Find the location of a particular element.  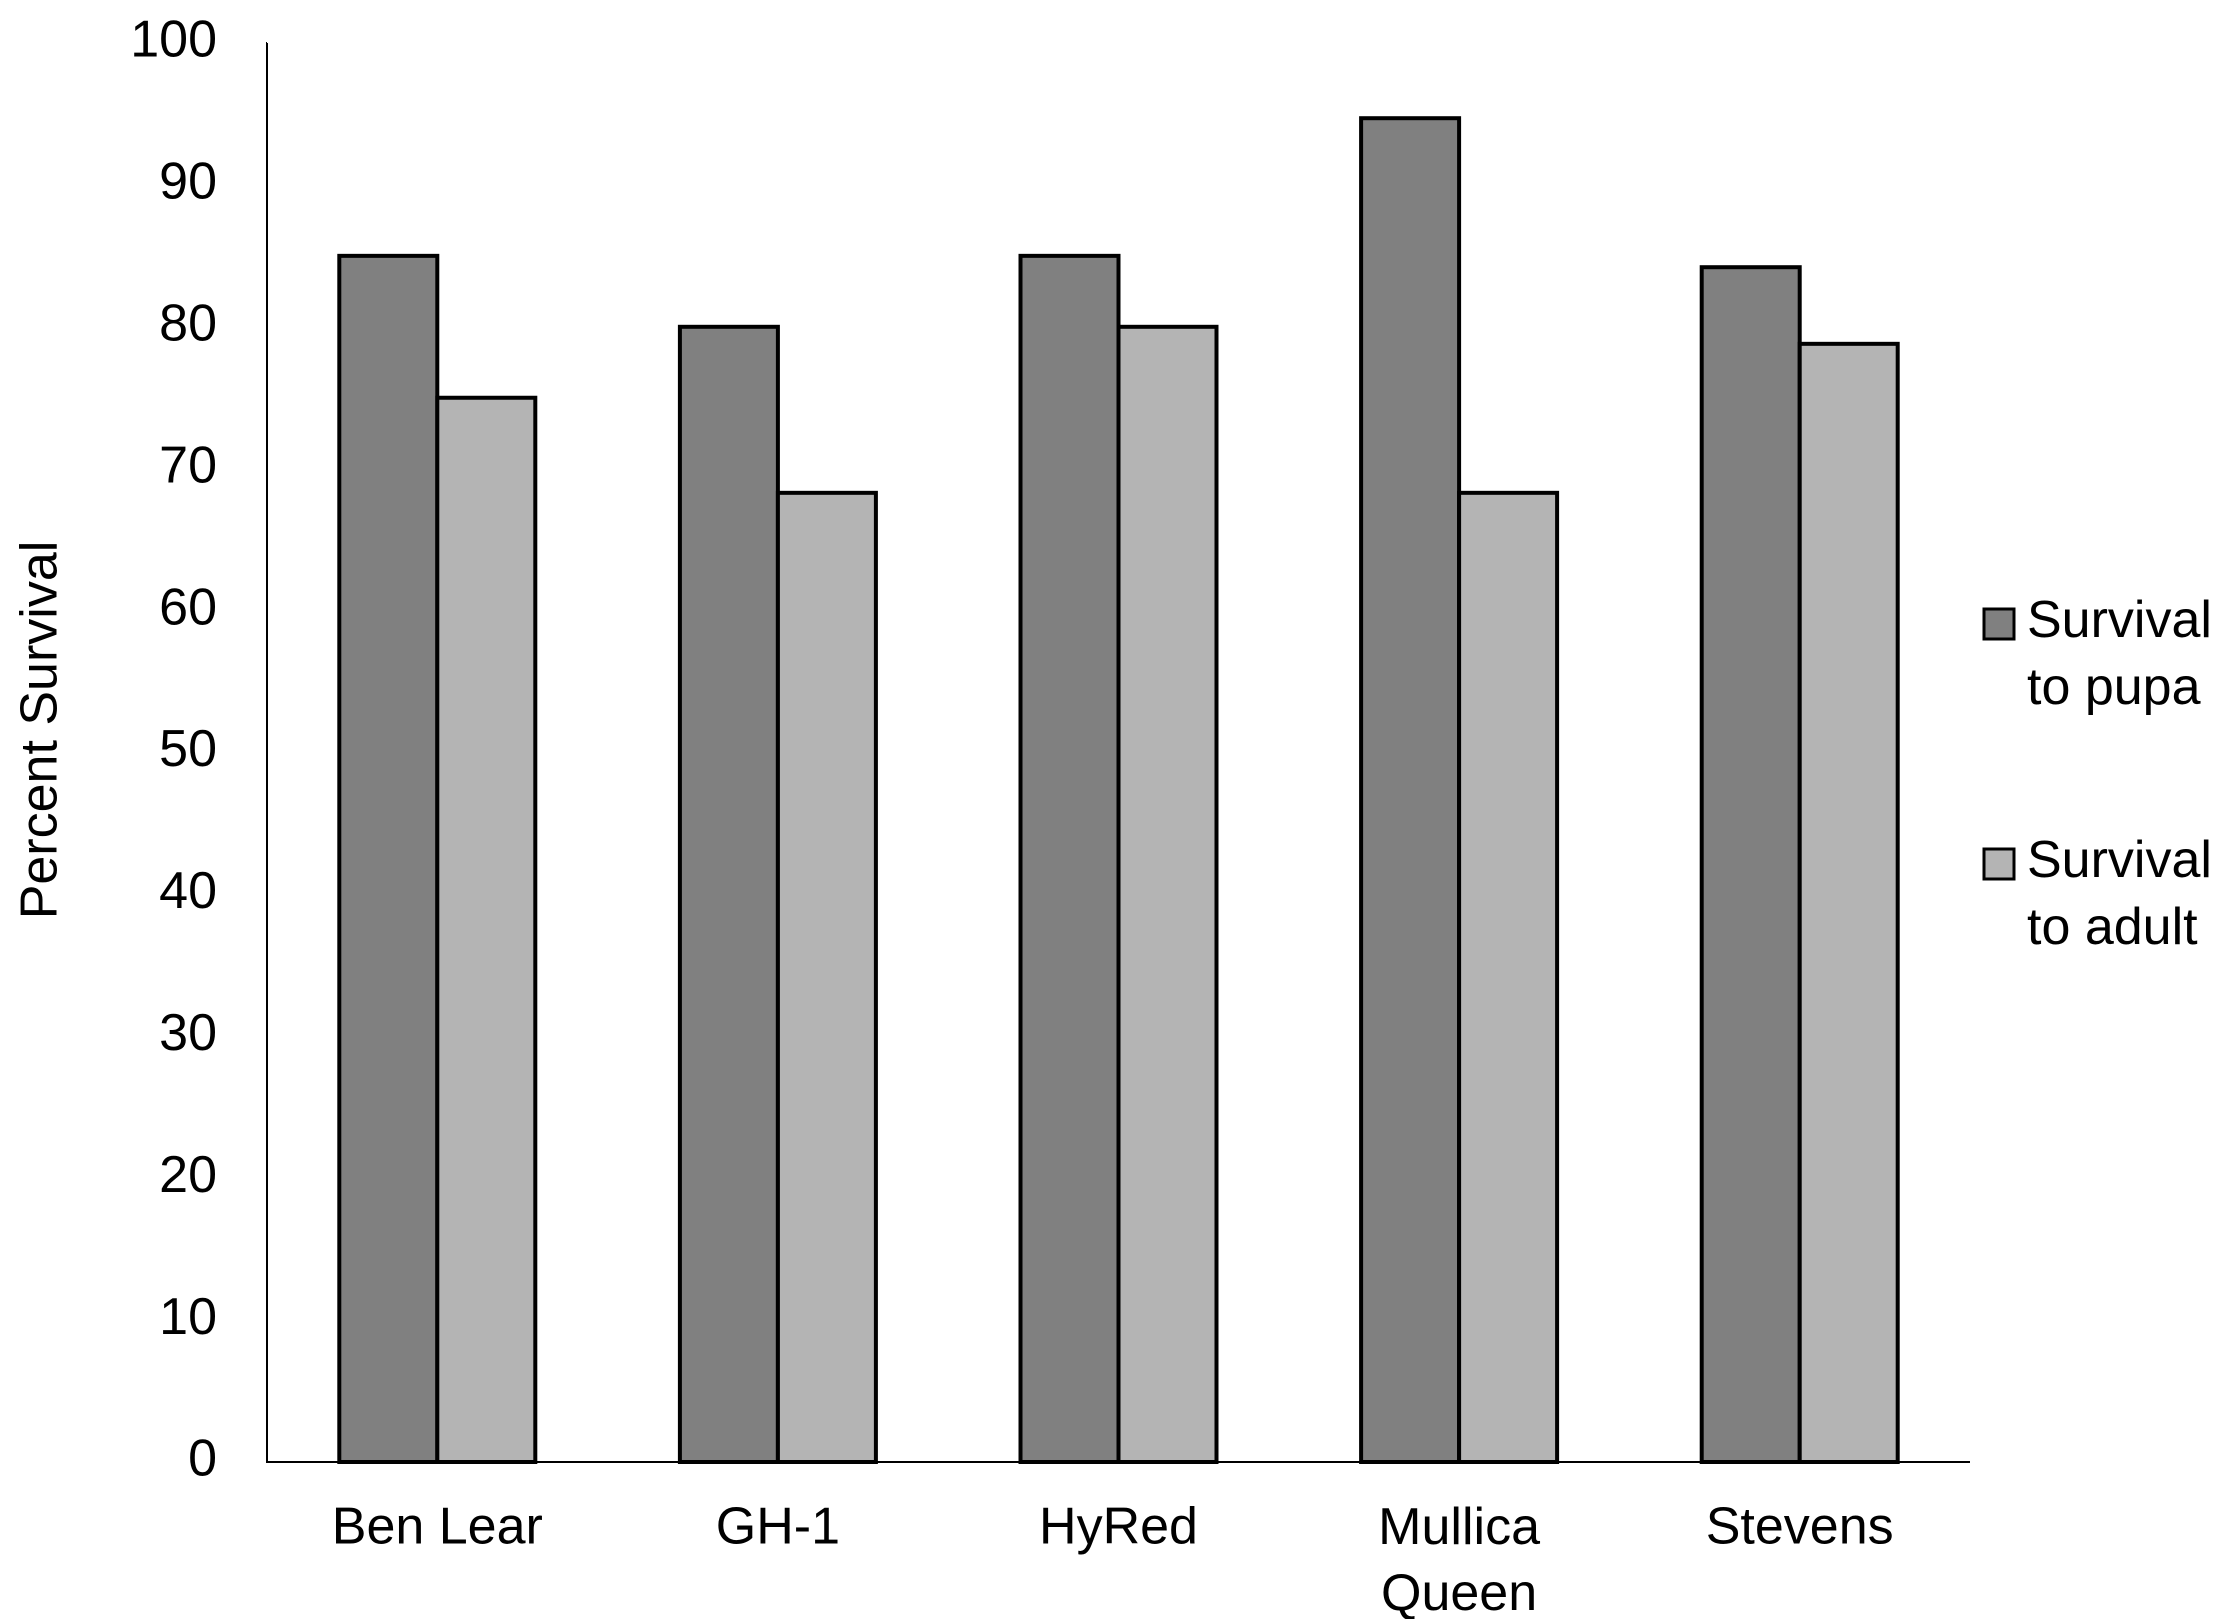

y-tick-label: 50 is located at coordinates (188, 749).